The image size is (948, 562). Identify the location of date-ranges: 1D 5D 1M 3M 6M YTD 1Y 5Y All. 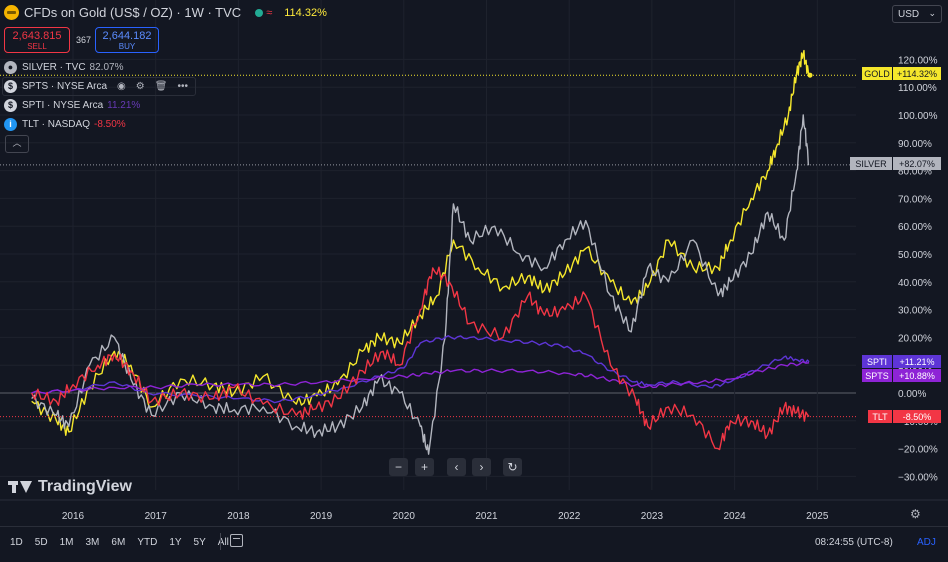
(125, 542).